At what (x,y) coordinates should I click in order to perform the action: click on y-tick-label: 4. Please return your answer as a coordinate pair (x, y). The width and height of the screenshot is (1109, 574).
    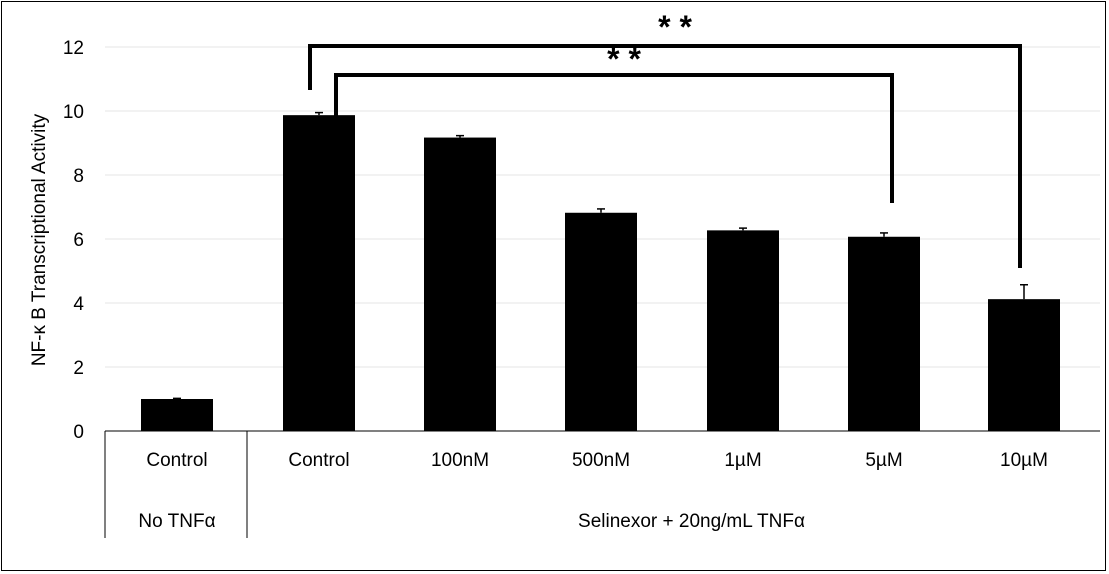
    Looking at the image, I should click on (78, 304).